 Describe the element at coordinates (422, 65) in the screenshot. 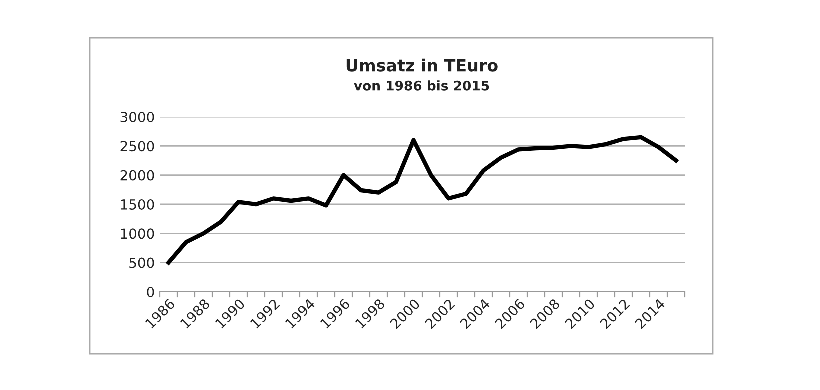

I see `chart-title: Umsatz in TEuro` at that location.